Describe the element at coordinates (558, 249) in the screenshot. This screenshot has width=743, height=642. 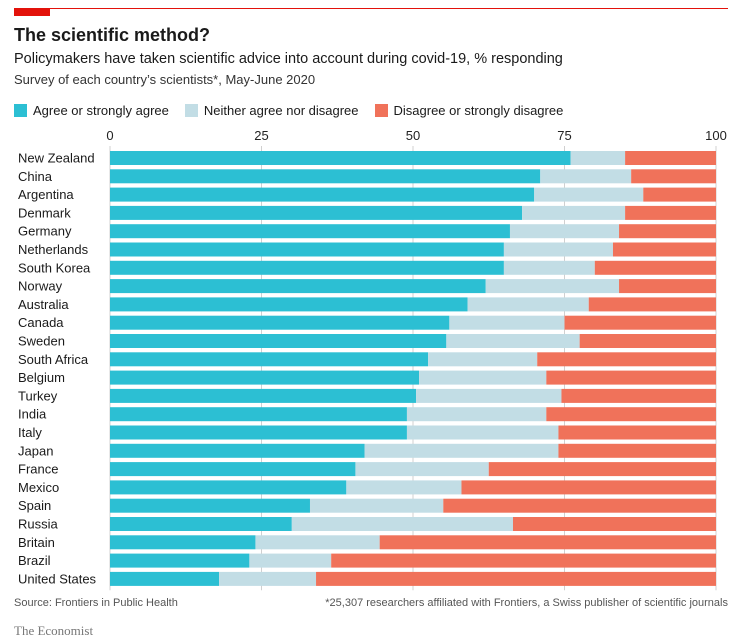
I see `bar-neither-netherlands` at that location.